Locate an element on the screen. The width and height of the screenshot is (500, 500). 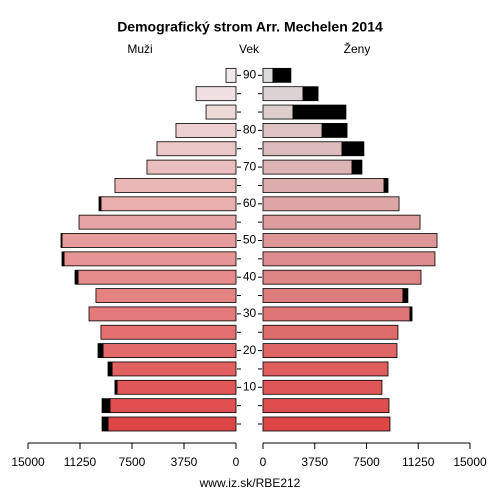
y-tick-label: 50 is located at coordinates (250, 240).